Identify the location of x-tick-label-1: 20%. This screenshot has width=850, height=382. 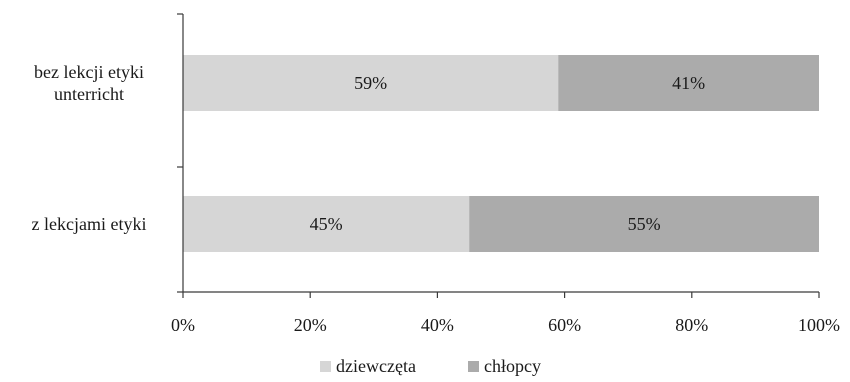
(310, 325).